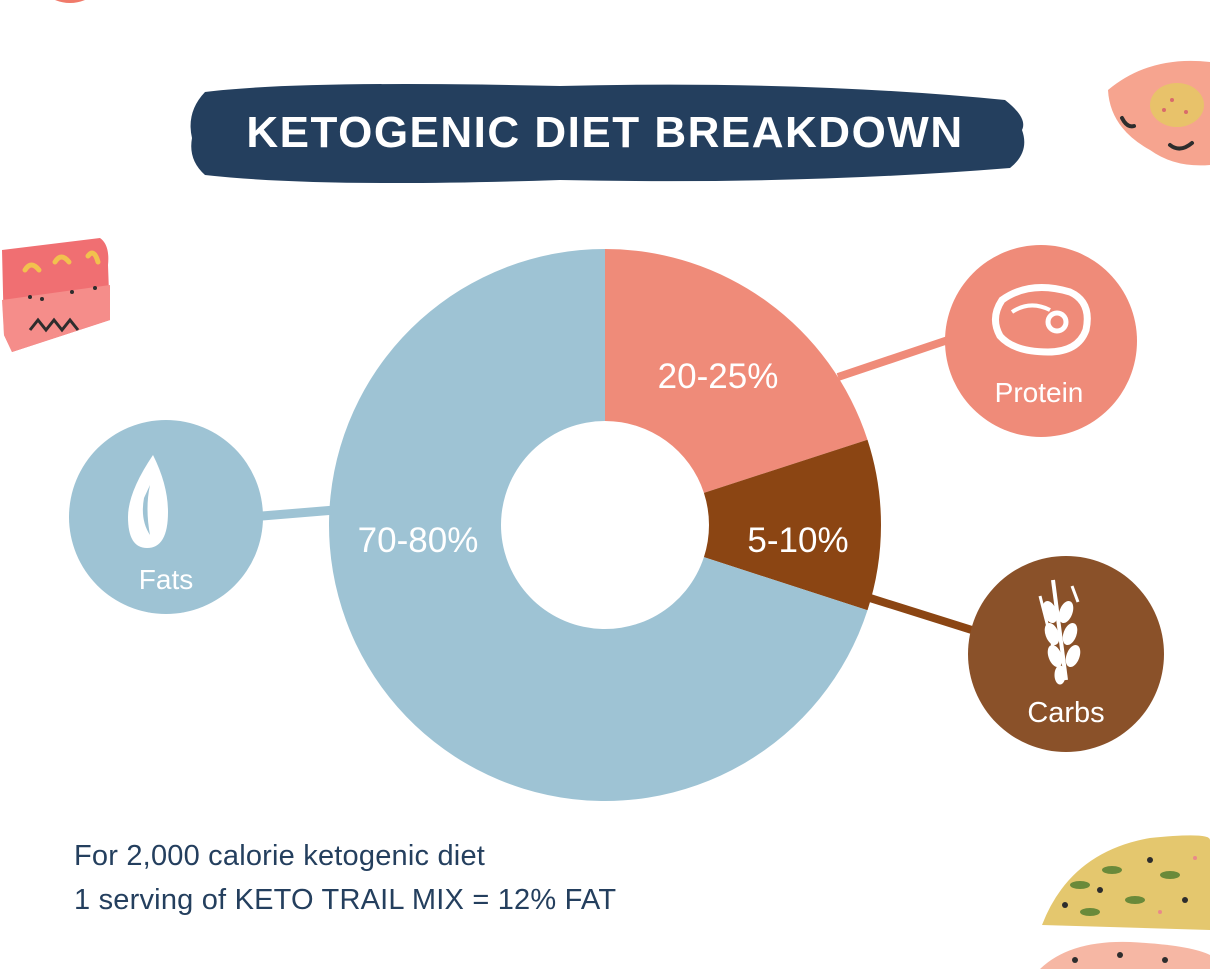  Describe the element at coordinates (604, 132) in the screenshot. I see `chart-title: KETOGENIC DIET BREAKDOWN` at that location.